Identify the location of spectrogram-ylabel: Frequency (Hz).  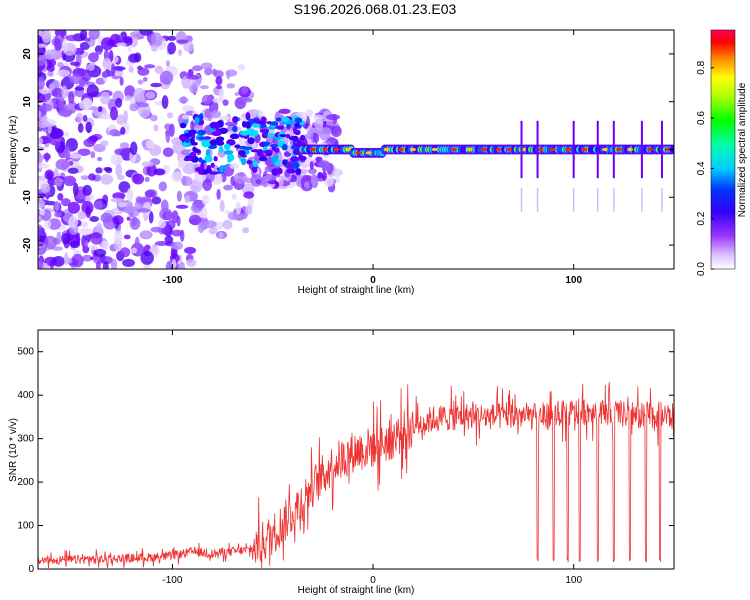
(13, 150).